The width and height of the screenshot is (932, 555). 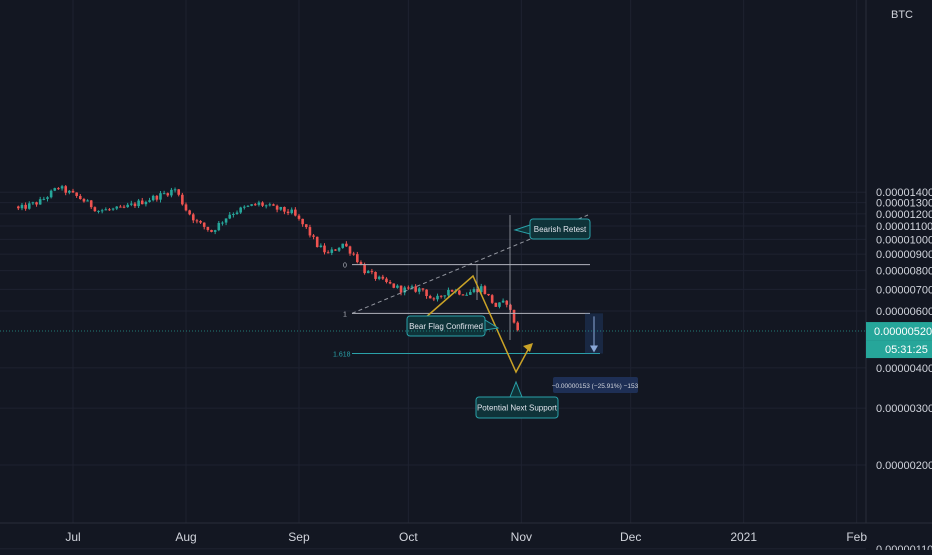 I want to click on callout-potential-next-support: Potential Next Support, so click(x=517, y=399).